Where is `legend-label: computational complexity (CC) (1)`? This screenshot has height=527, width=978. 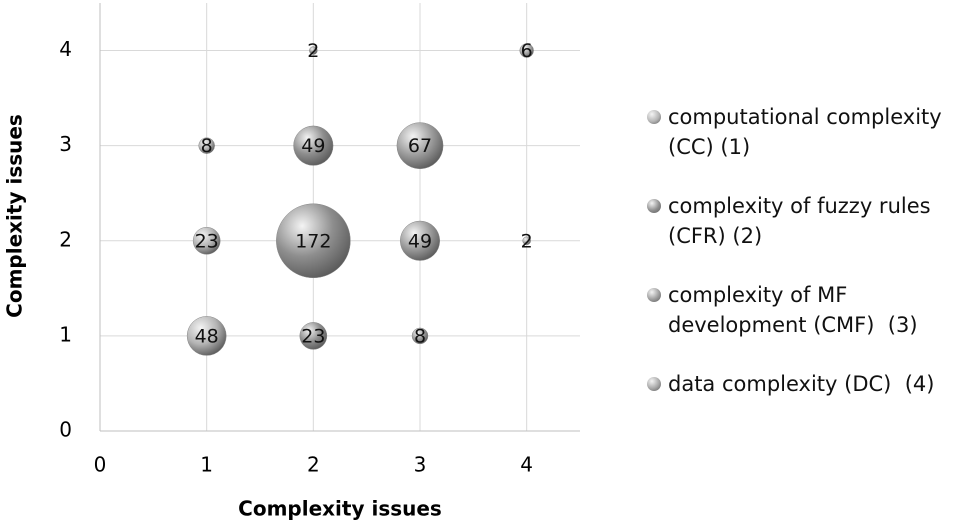
legend-label: computational complexity (CC) (1) is located at coordinates (808, 132).